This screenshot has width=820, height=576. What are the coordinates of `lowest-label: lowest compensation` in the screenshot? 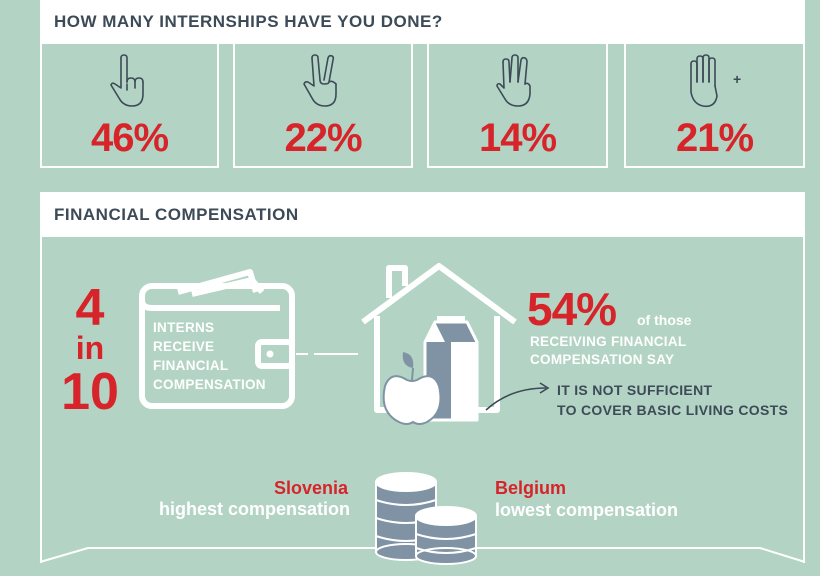 It's located at (587, 510).